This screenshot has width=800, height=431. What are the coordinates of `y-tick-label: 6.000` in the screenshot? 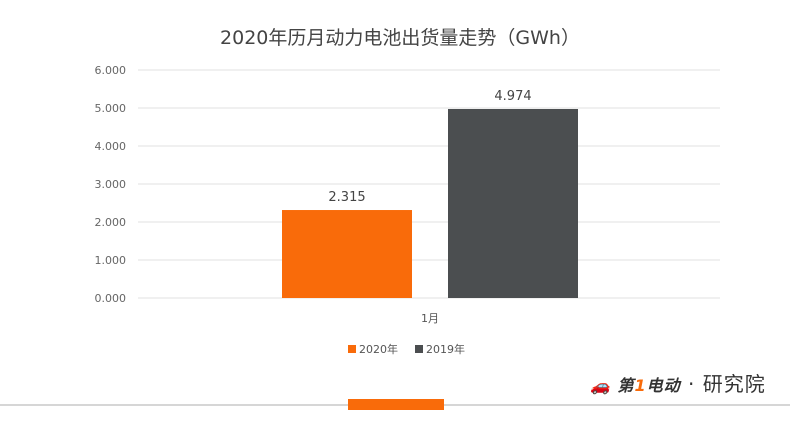 It's located at (111, 70).